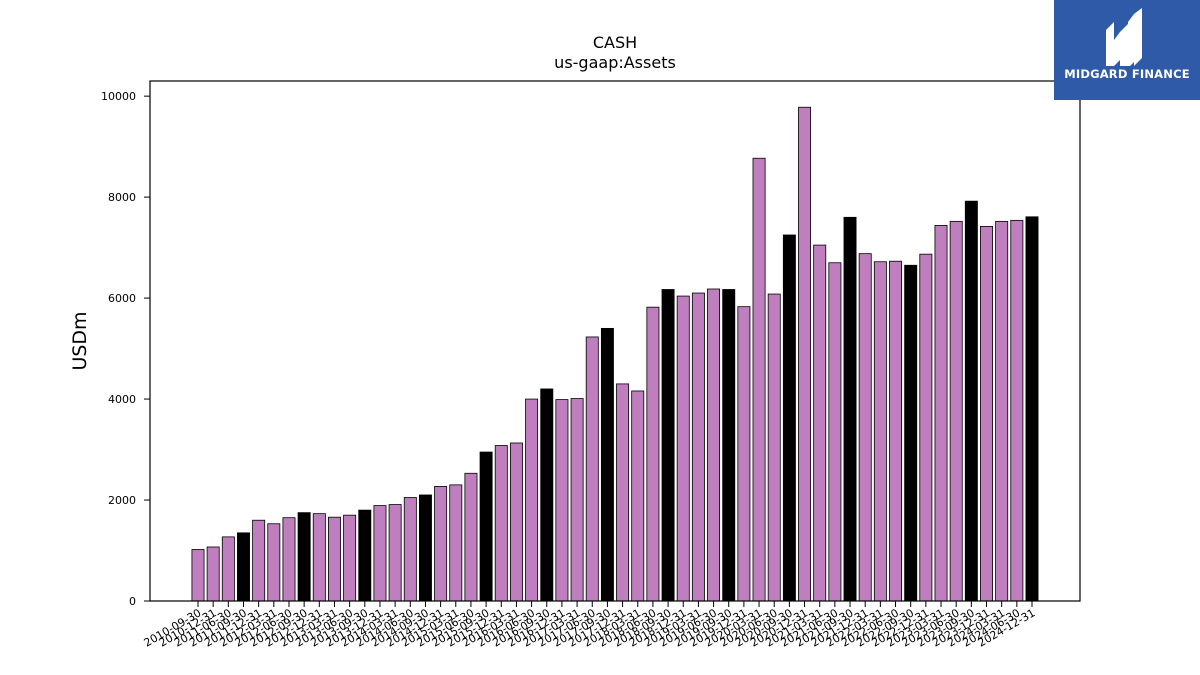 This screenshot has width=1200, height=675. Describe the element at coordinates (122, 197) in the screenshot. I see `y-tick-label: 8000` at that location.